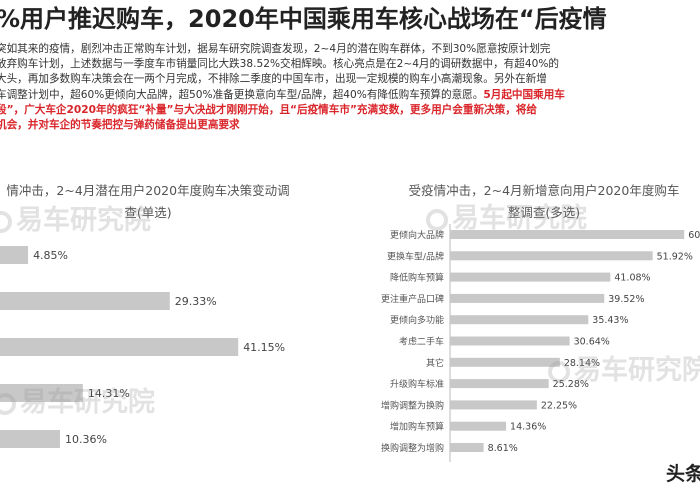 Image resolution: width=700 pixels, height=500 pixels. I want to click on right-chart-category-label: 换购调整为增购, so click(412, 448).